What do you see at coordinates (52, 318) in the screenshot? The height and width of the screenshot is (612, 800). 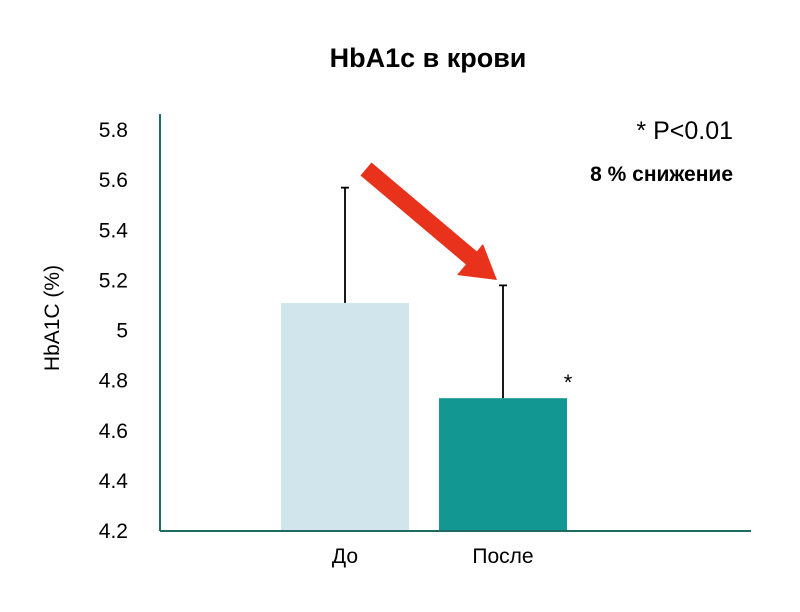 I see `y-axis-label: HbA1C (%)` at bounding box center [52, 318].